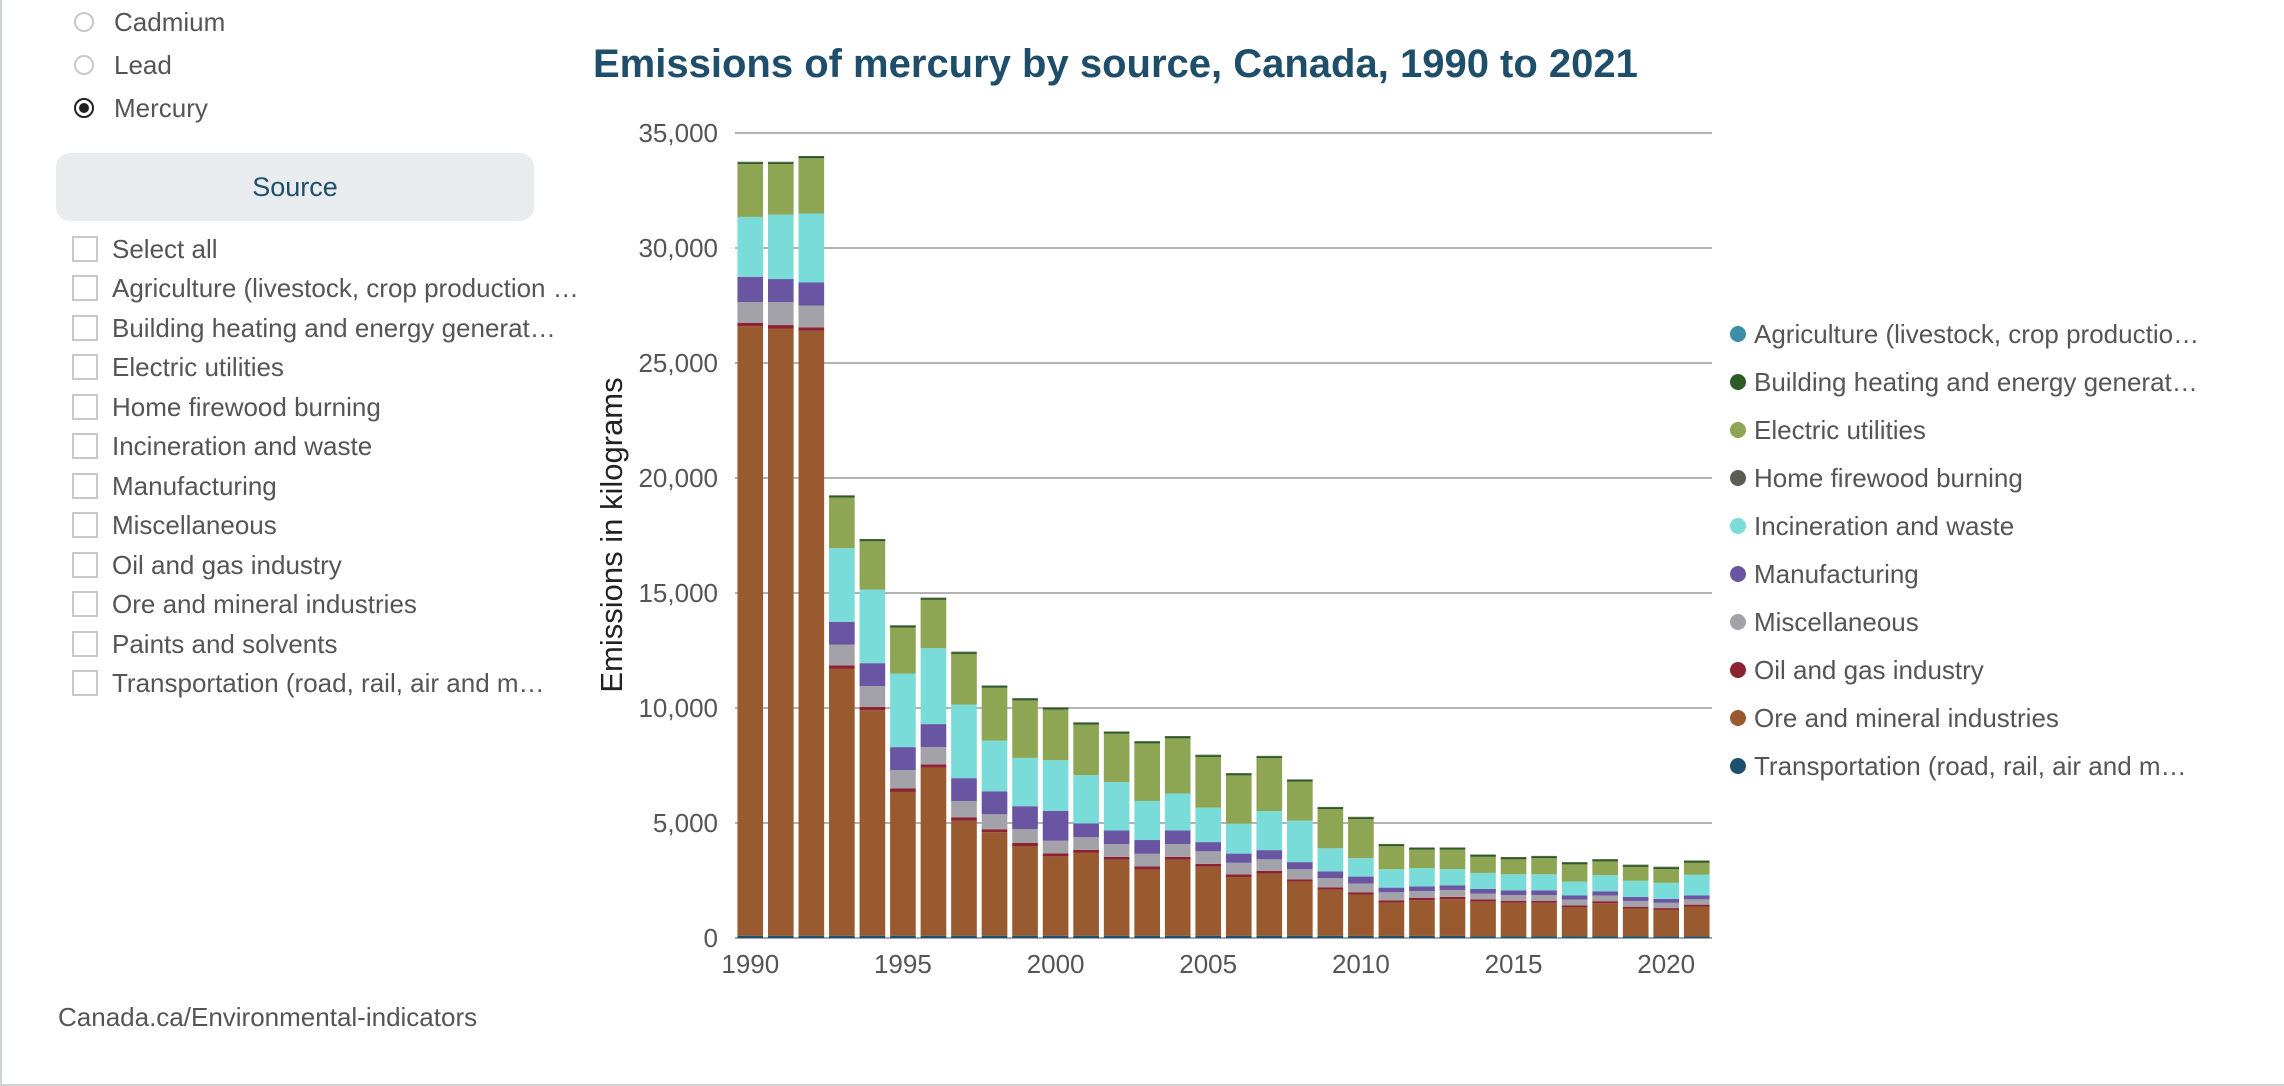 The height and width of the screenshot is (1086, 2284). What do you see at coordinates (174, 486) in the screenshot?
I see `checkbox-manufacturing: Manufacturing` at bounding box center [174, 486].